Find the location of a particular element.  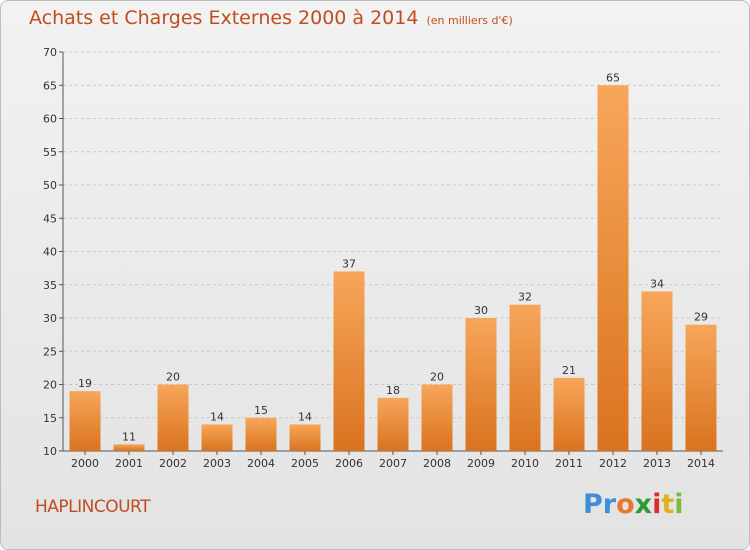

y-tick-label: 50 is located at coordinates (50, 185).